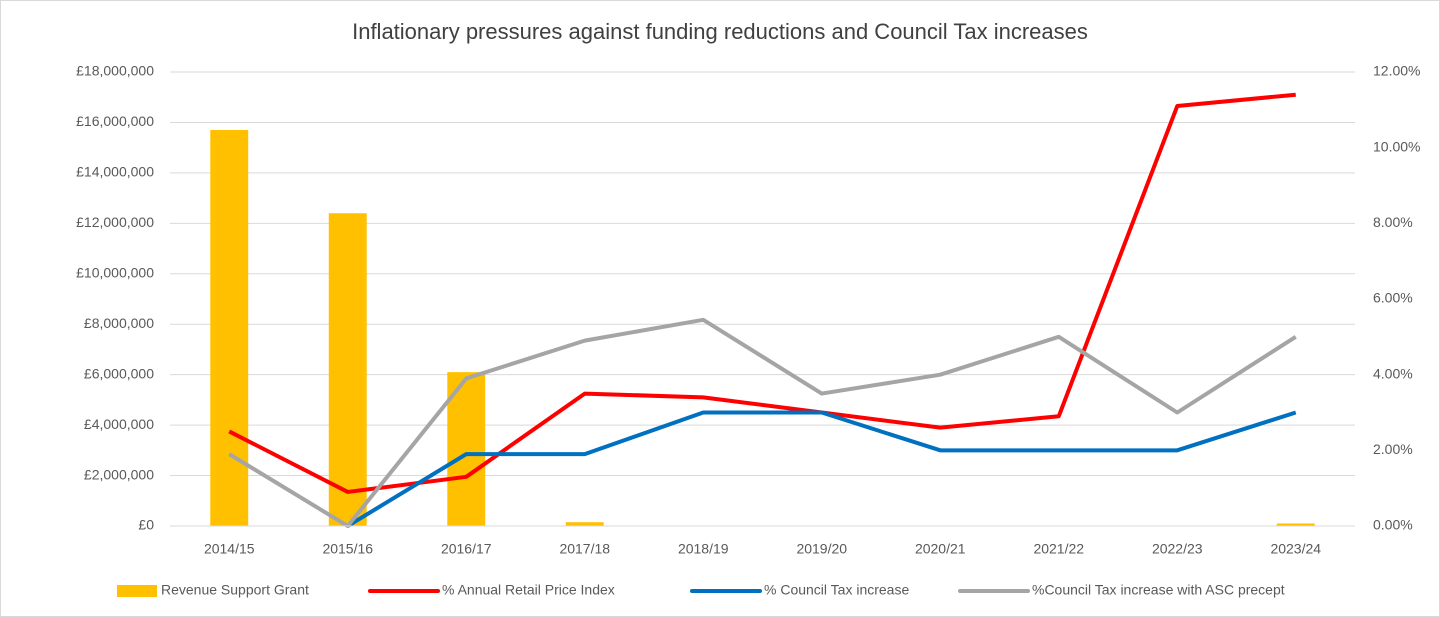 The width and height of the screenshot is (1440, 617). What do you see at coordinates (115, 121) in the screenshot?
I see `y-tick-label: £16,000,000` at bounding box center [115, 121].